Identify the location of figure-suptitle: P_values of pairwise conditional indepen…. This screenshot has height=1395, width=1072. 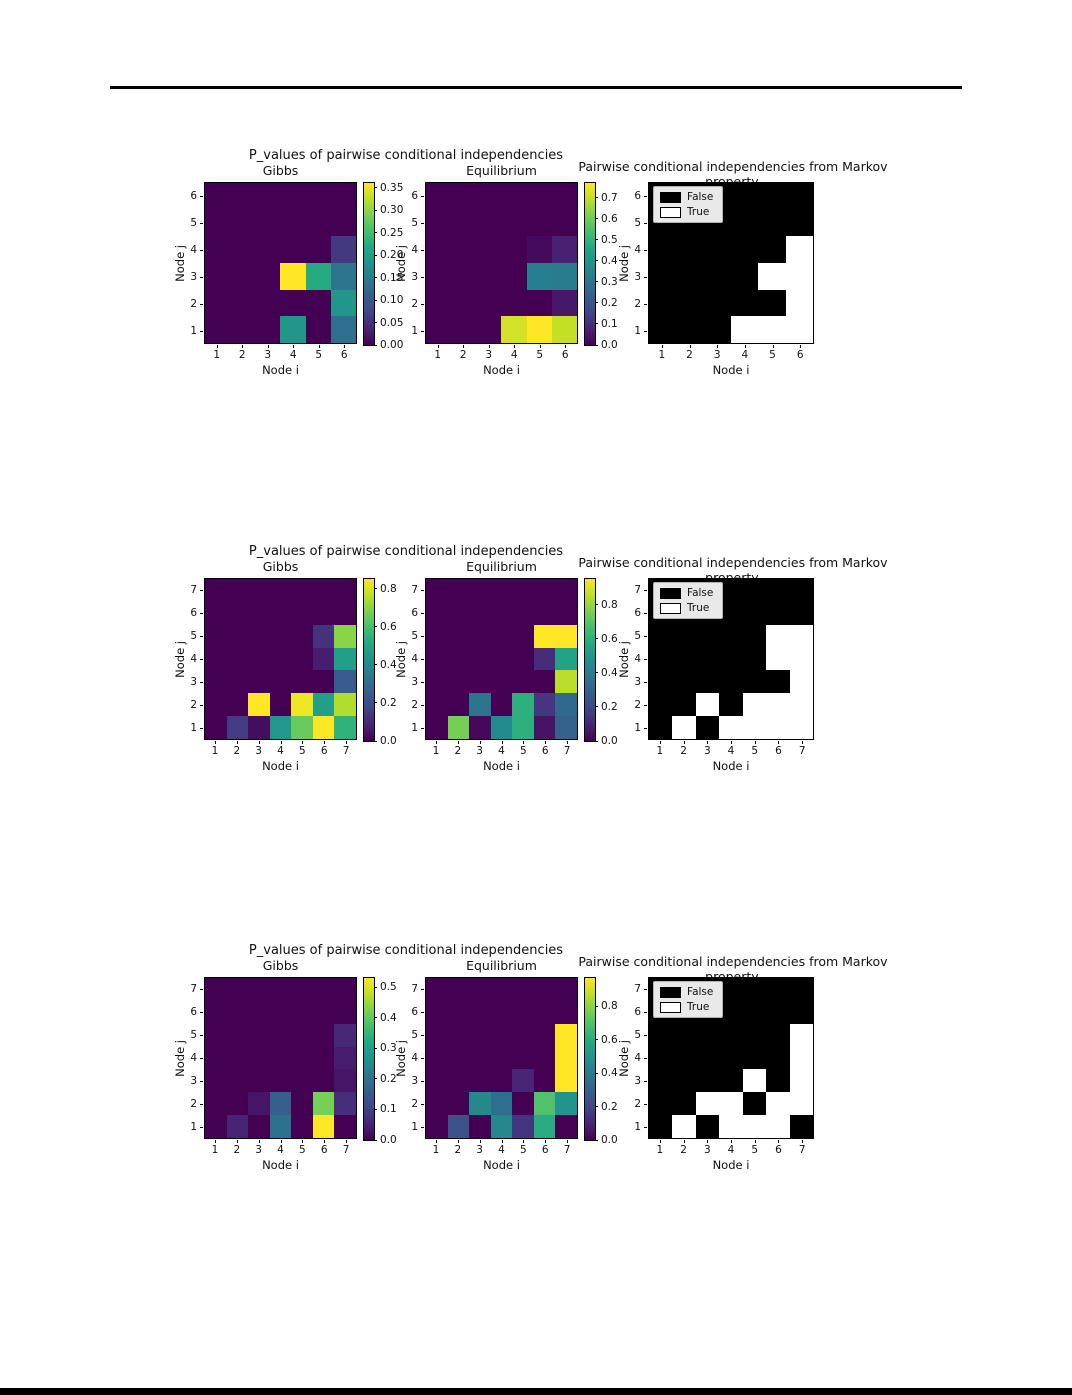
(406, 551).